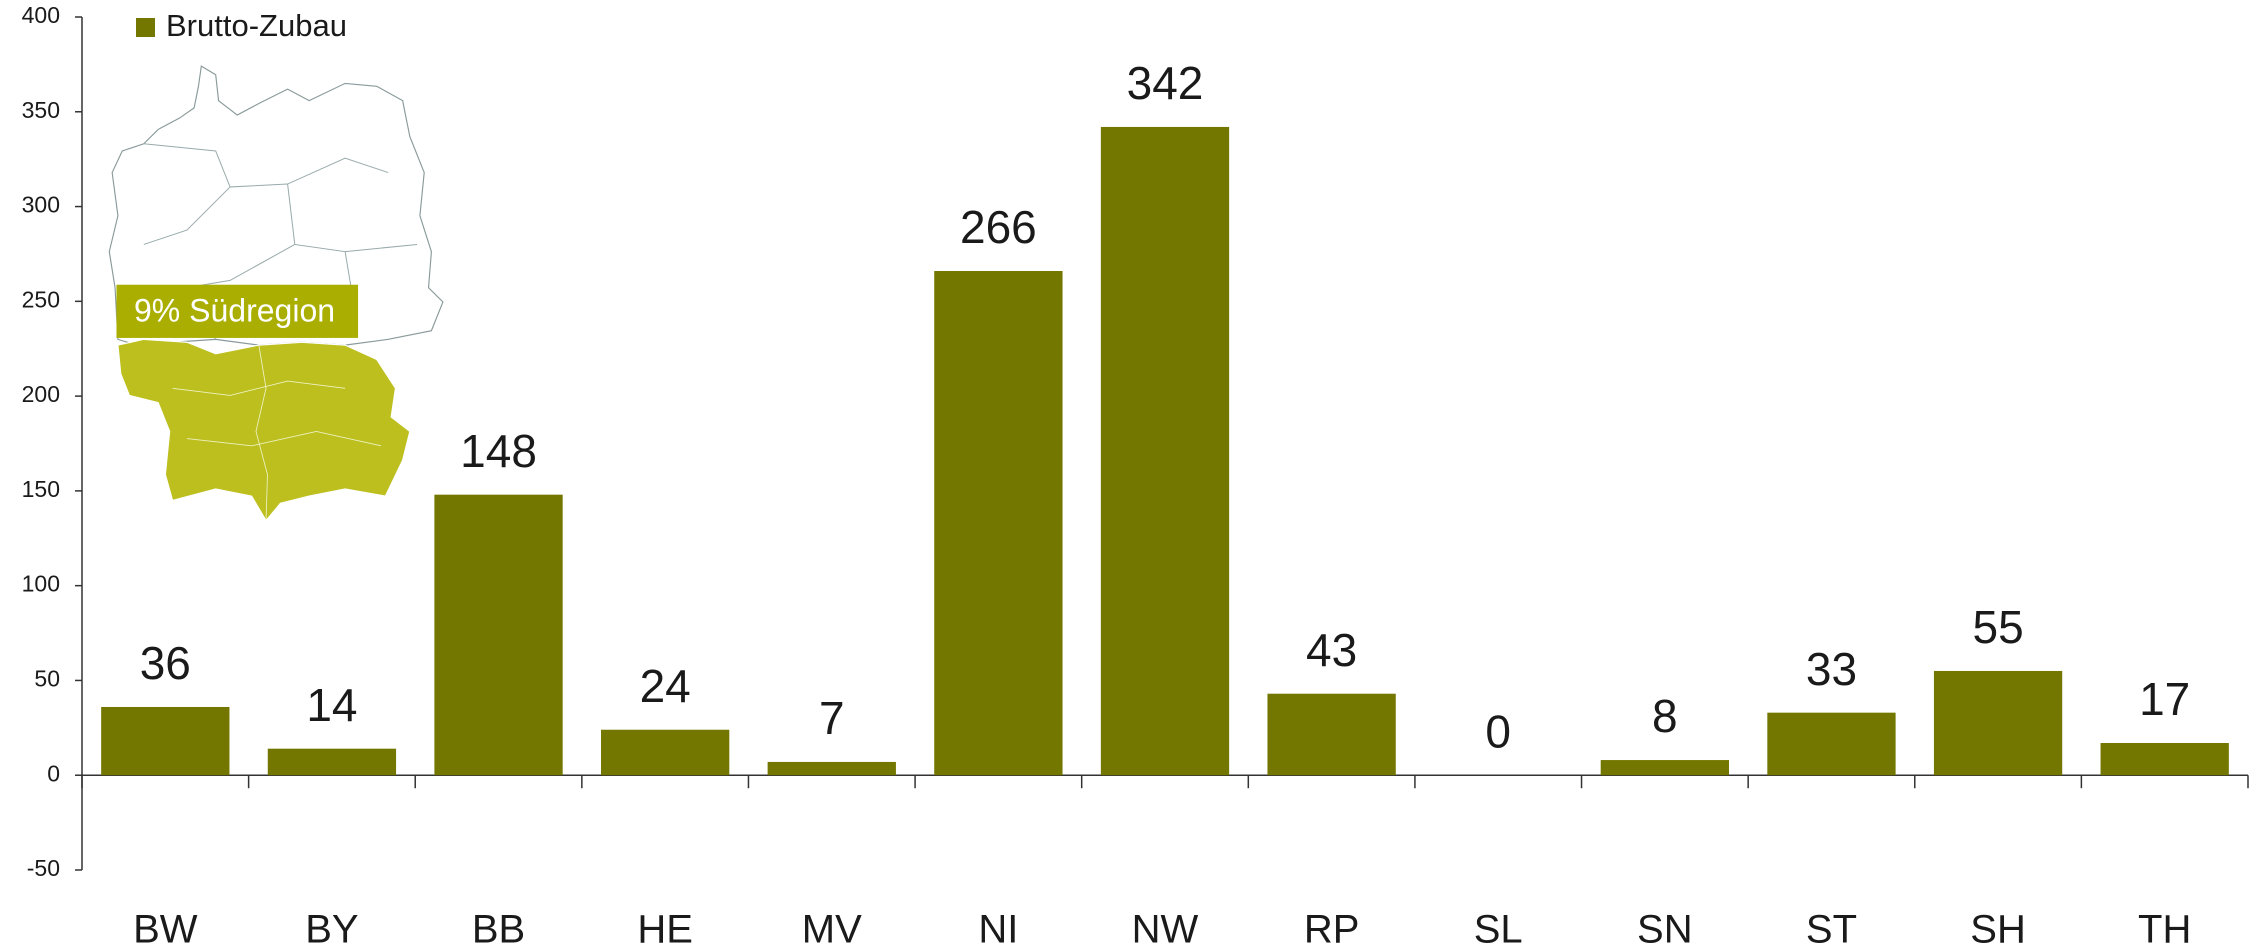 This screenshot has width=2255, height=949. What do you see at coordinates (1831, 669) in the screenshot?
I see `value-label: 33` at bounding box center [1831, 669].